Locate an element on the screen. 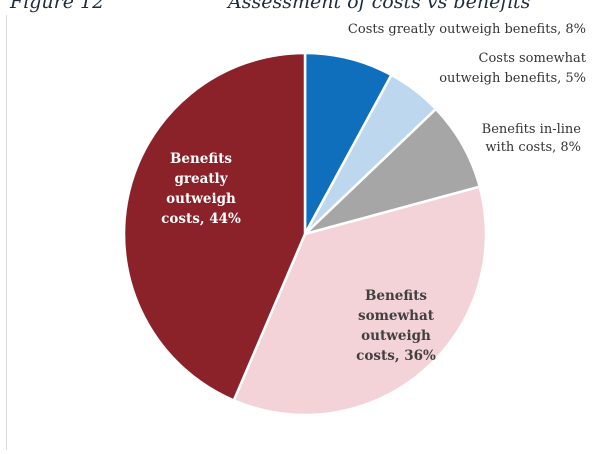 This screenshot has width=594, height=454. slice-label-line: Costs greatly outweigh benefits, 8% is located at coordinates (467, 29).